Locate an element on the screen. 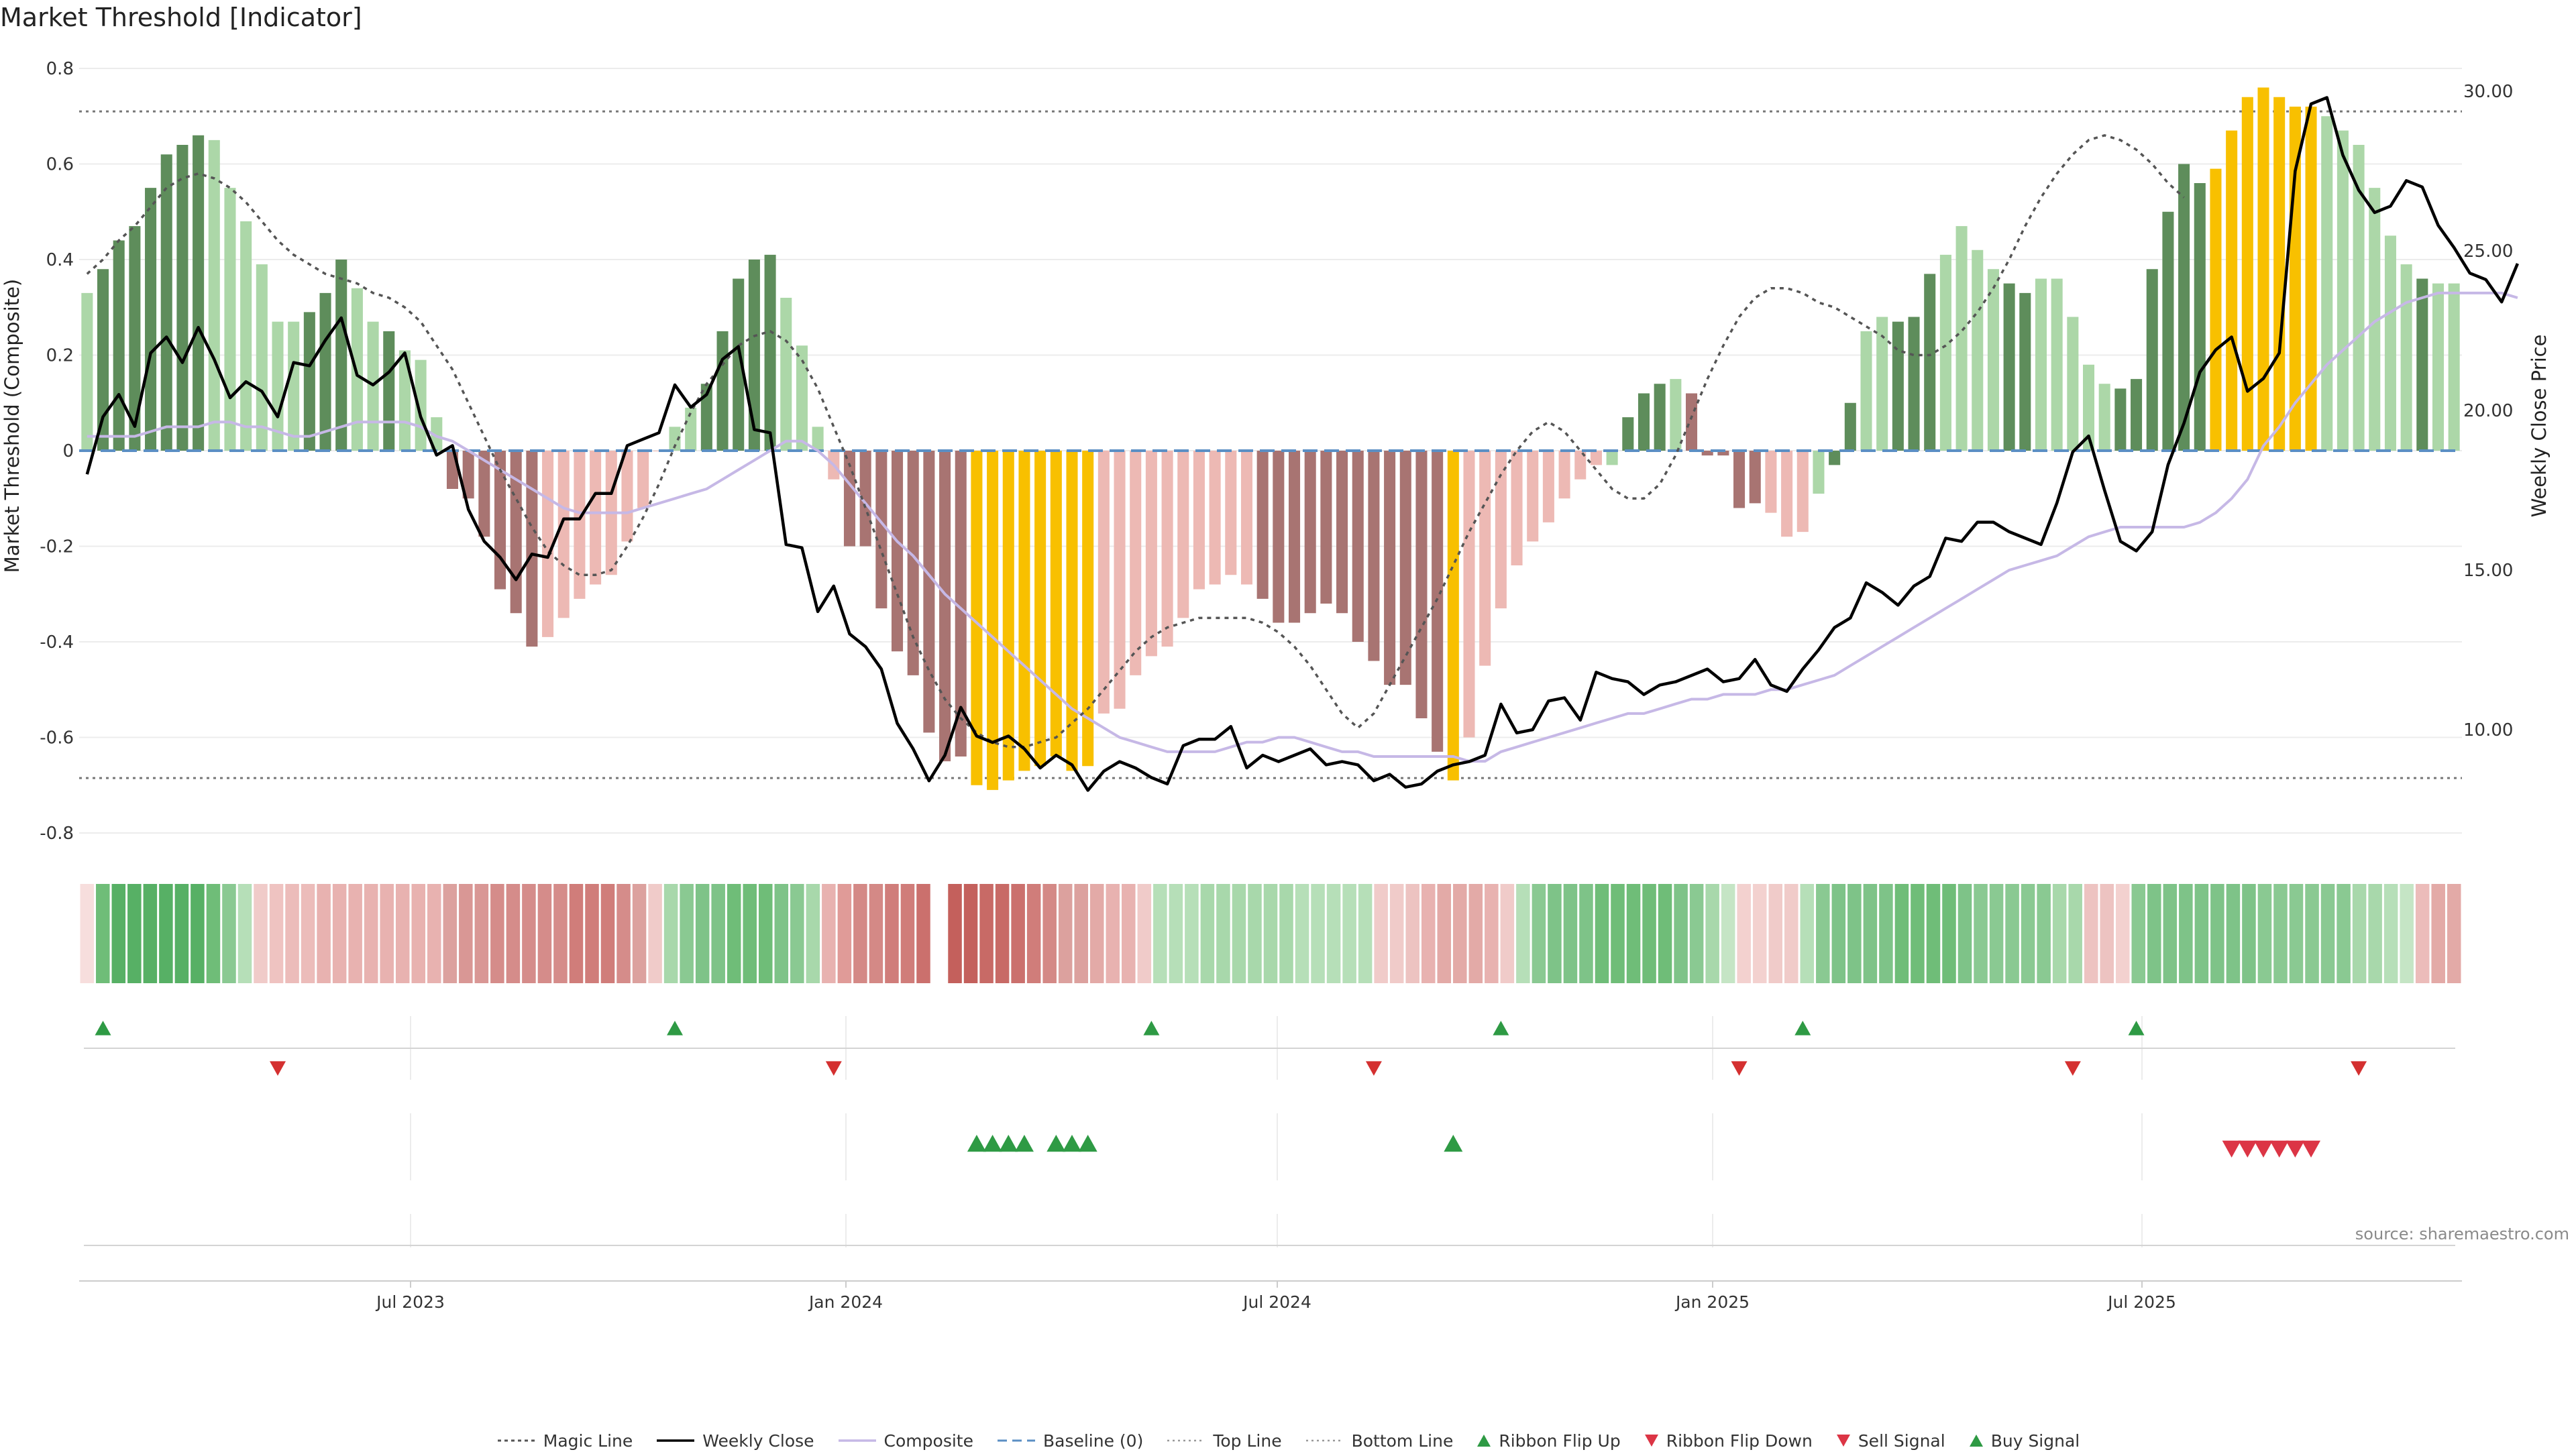 This screenshot has height=1454, width=2576. y-tick-label-right: 30.00 is located at coordinates (2488, 92).